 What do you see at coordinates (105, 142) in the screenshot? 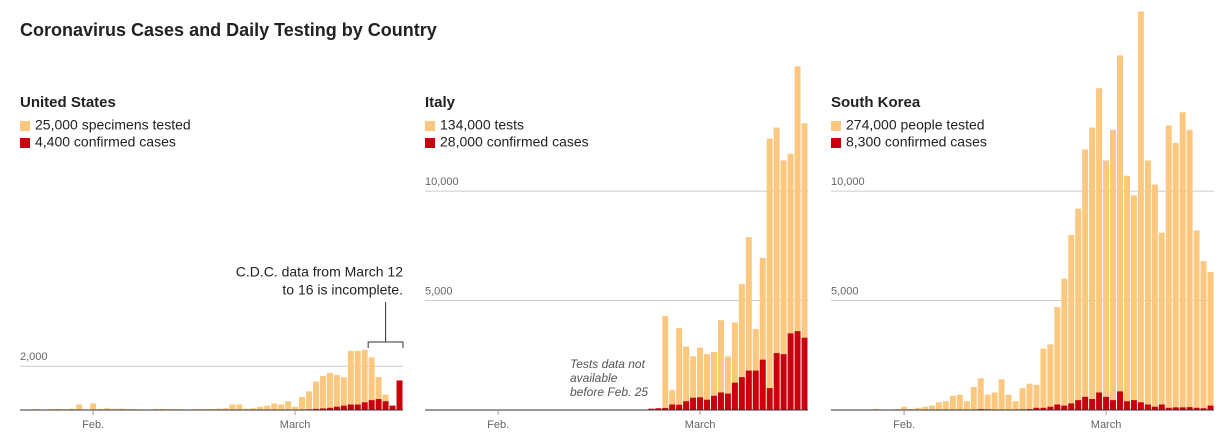
I see `legend-label: 4,400 confirmed cases` at bounding box center [105, 142].